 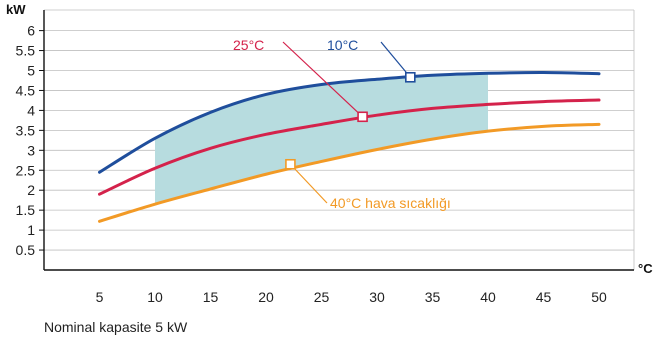 What do you see at coordinates (100, 297) in the screenshot?
I see `x-tick-label: 5` at bounding box center [100, 297].